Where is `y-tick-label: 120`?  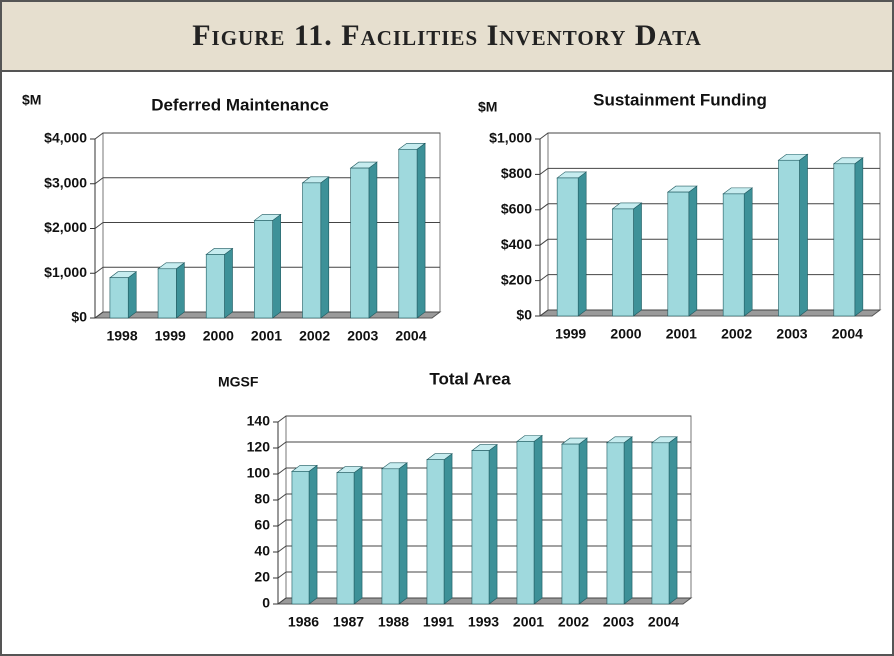 y-tick-label: 120 is located at coordinates (259, 447).